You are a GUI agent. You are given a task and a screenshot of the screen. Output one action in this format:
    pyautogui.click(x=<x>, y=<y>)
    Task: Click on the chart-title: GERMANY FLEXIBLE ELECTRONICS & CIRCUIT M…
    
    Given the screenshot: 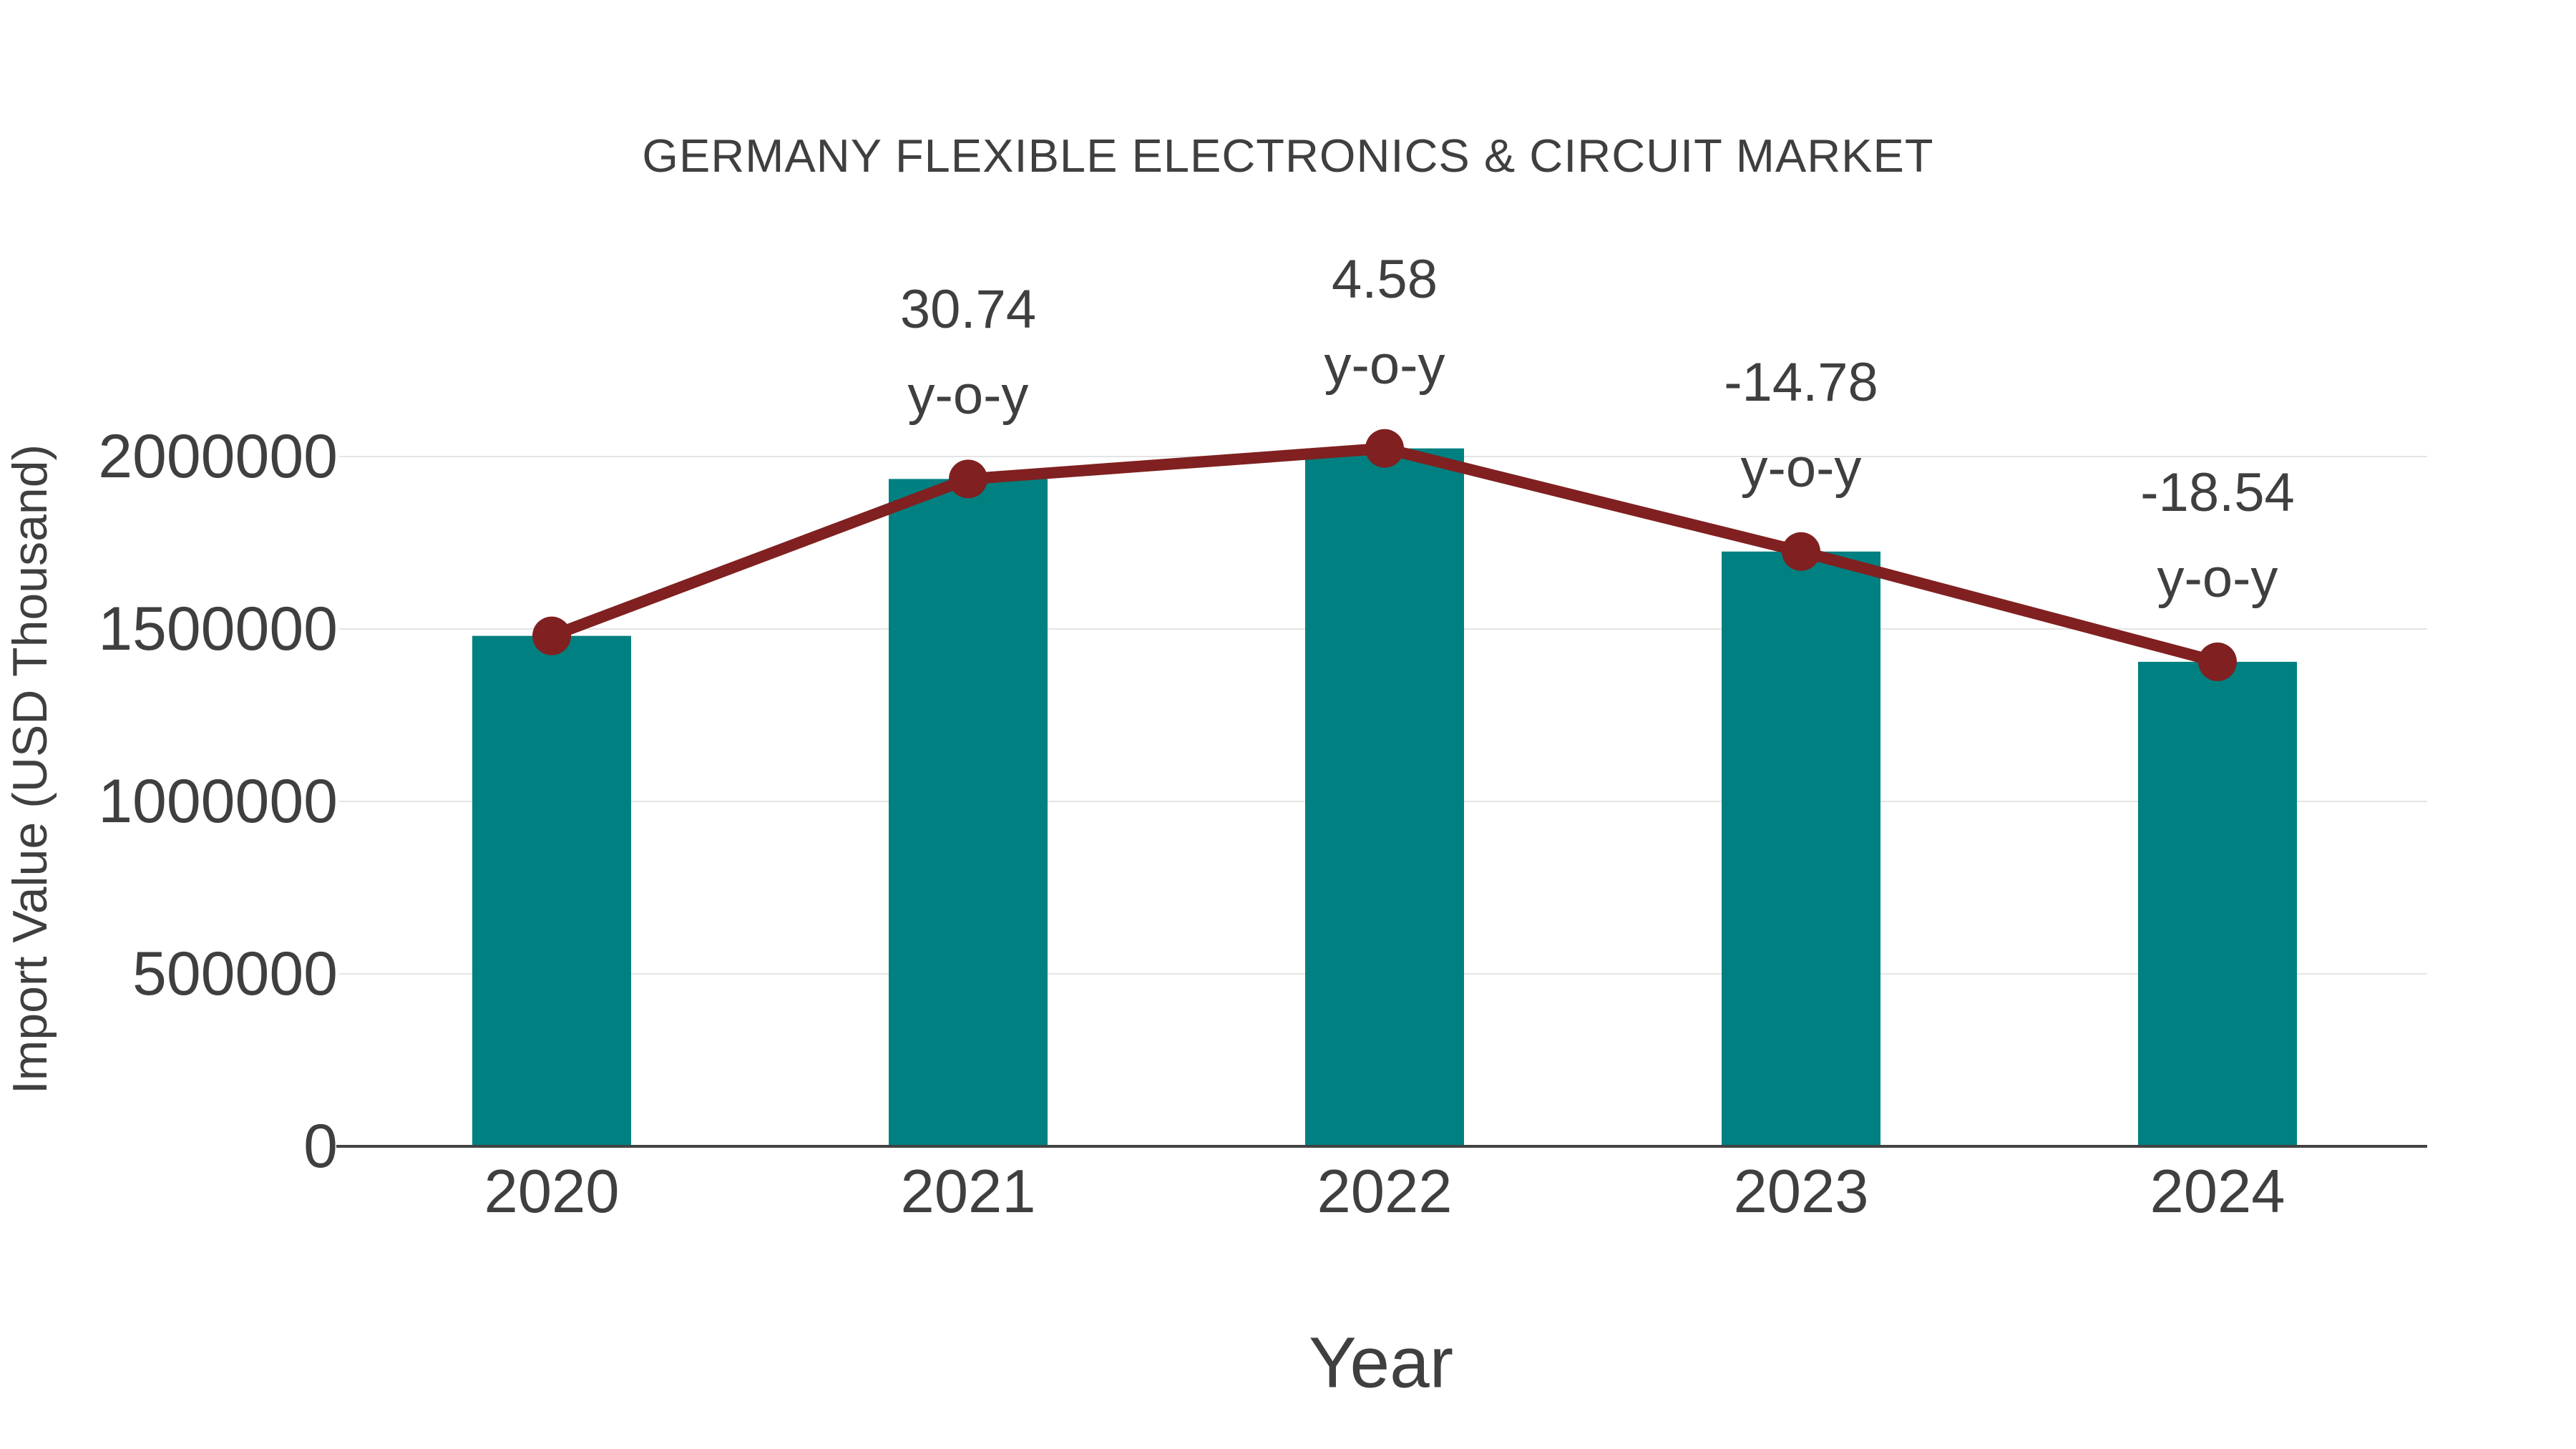 What is the action you would take?
    pyautogui.click(x=1288, y=156)
    